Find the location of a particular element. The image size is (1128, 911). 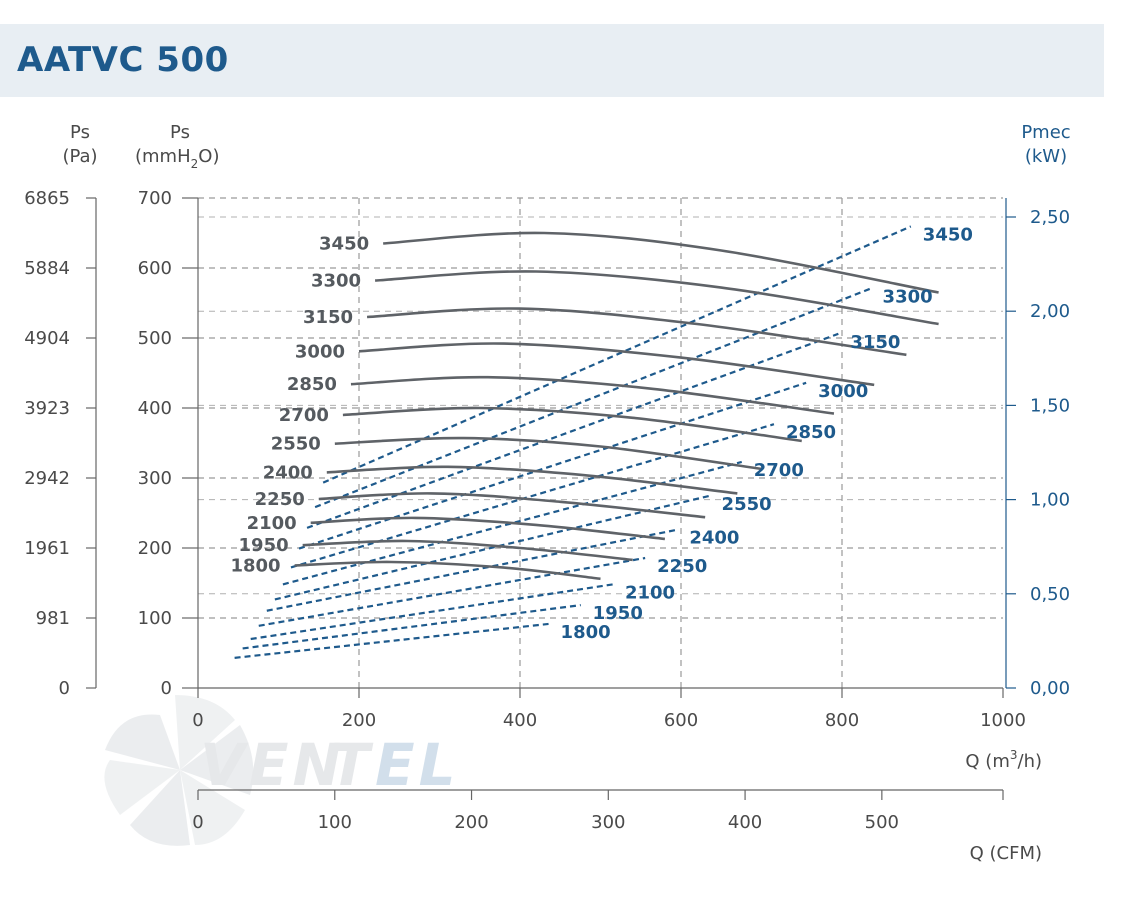

power-curve-1950 is located at coordinates (411, 627).